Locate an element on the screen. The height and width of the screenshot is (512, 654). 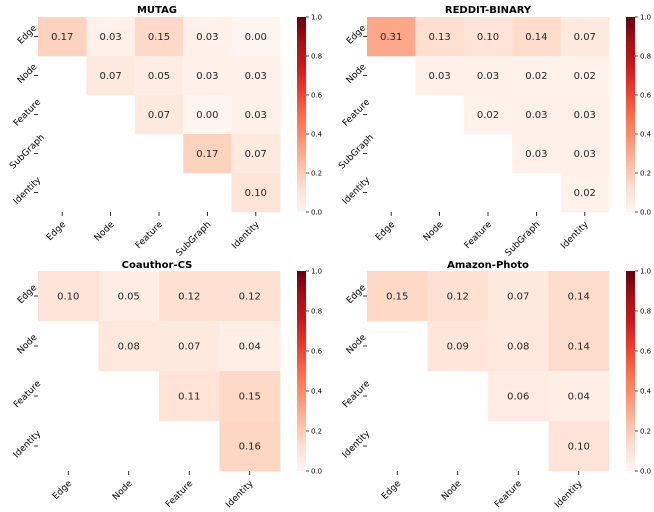
chart-title: Amazon-Photo is located at coordinates (488, 265).